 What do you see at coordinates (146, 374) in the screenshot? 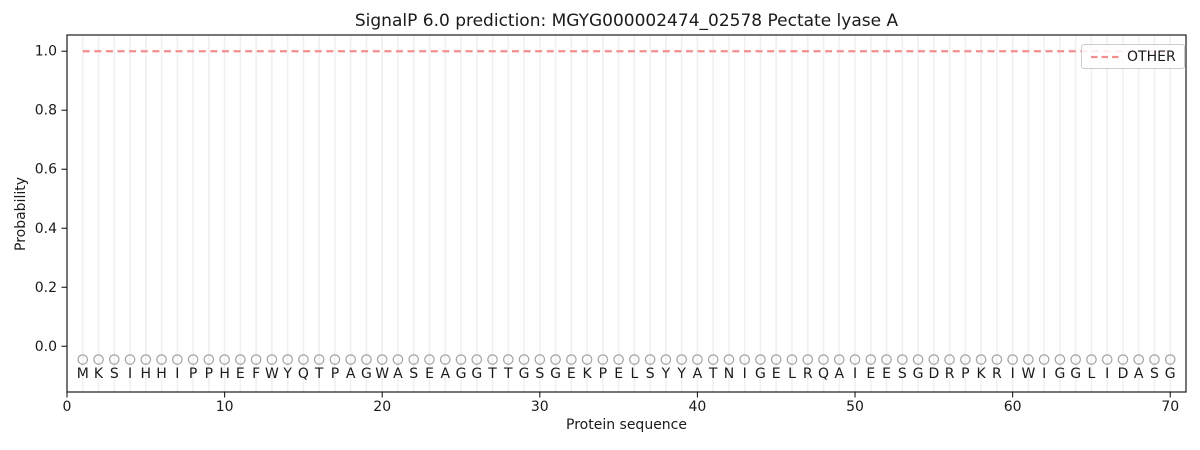
I see `residue-letter: H` at bounding box center [146, 374].